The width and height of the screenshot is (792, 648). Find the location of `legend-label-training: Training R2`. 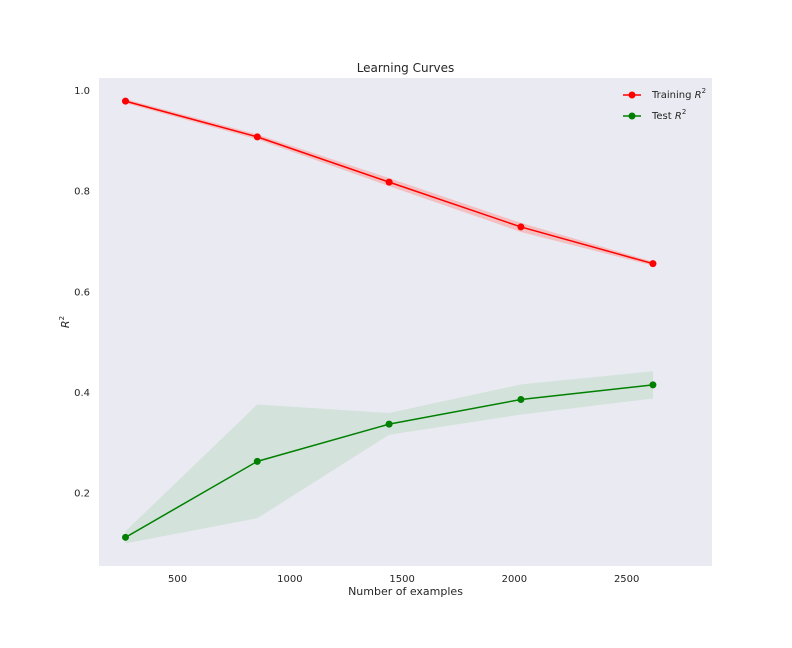

legend-label-training: Training R2 is located at coordinates (678, 94).